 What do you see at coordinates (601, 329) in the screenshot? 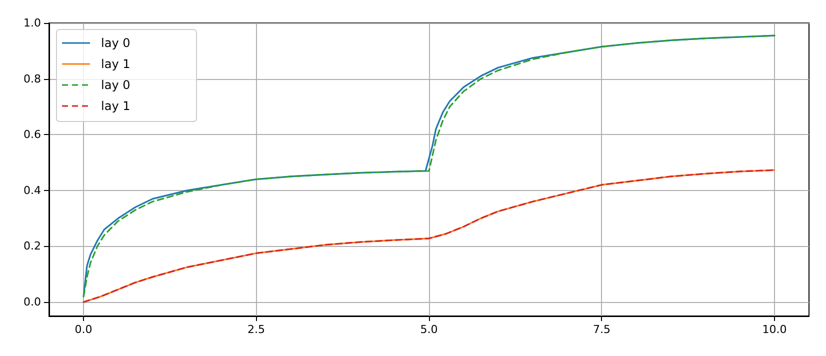
I see `x-tick-label: 7.5` at bounding box center [601, 329].